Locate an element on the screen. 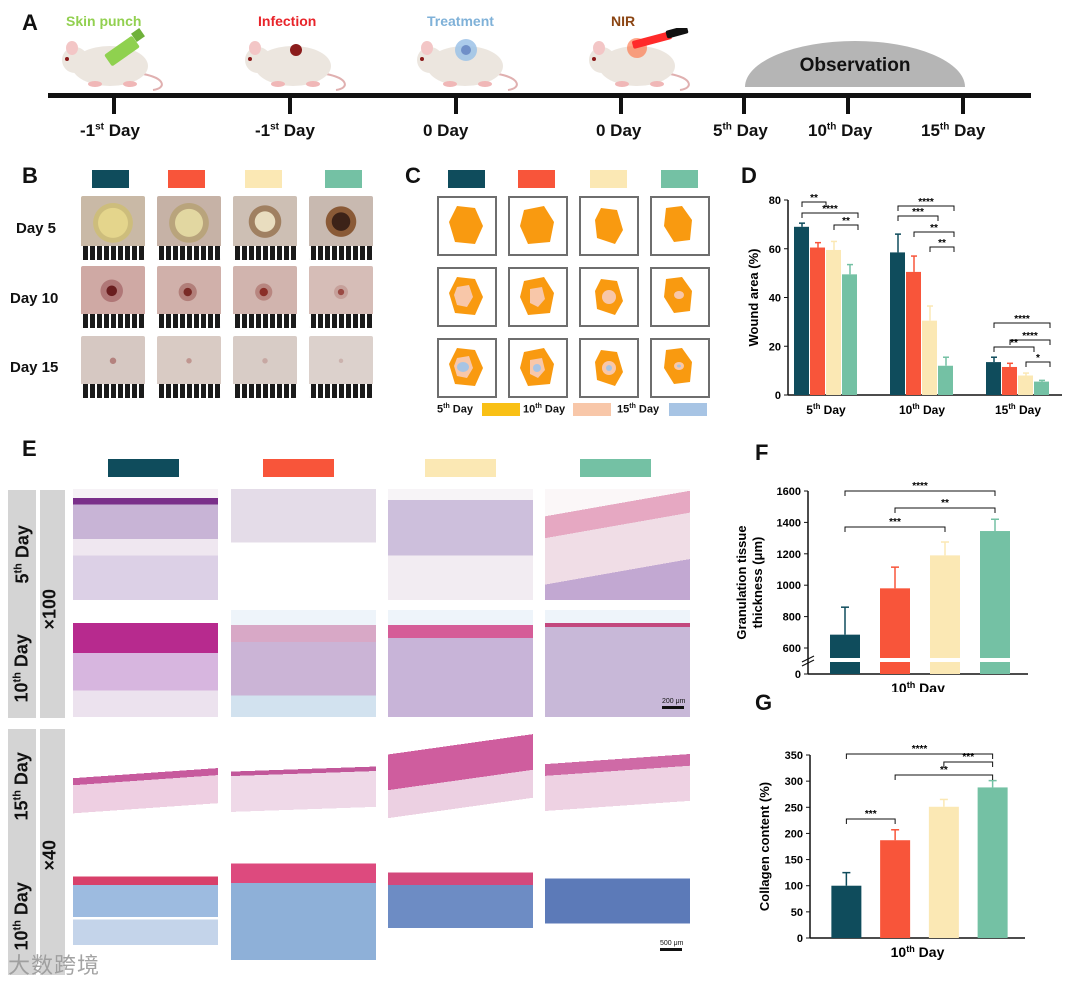 The height and width of the screenshot is (982, 1080). panel-label-d: D is located at coordinates (749, 175).